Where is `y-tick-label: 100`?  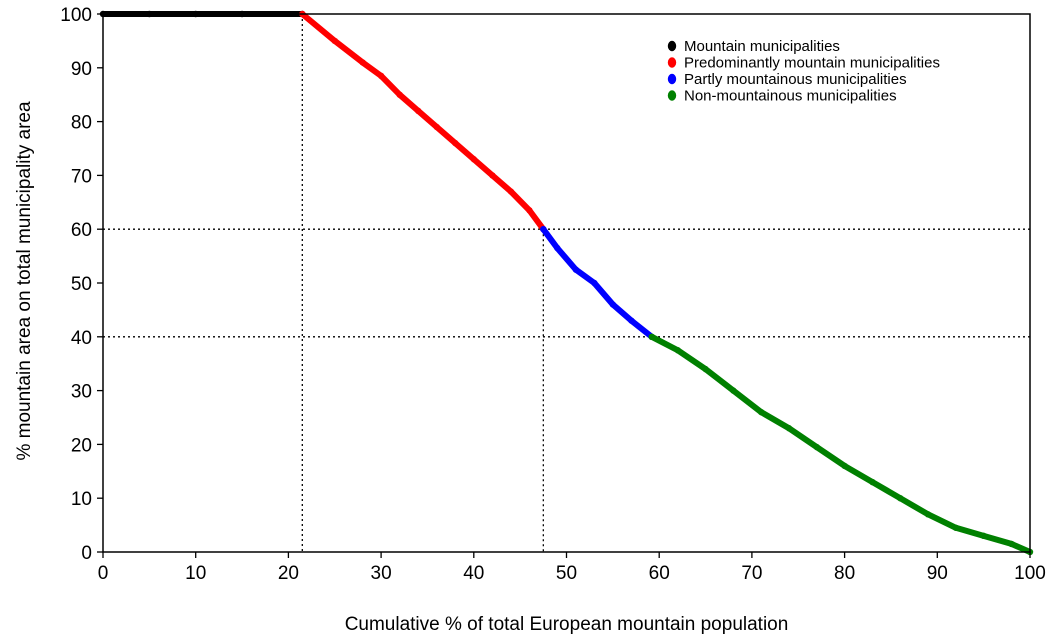
y-tick-label: 100 is located at coordinates (76, 15).